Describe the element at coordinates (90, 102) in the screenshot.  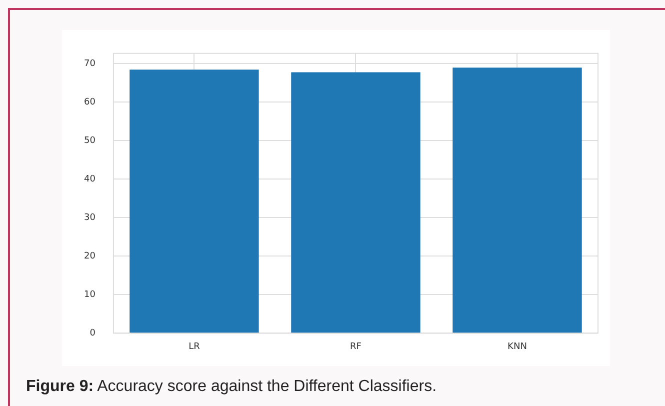
I see `y-tick-label: 60` at that location.